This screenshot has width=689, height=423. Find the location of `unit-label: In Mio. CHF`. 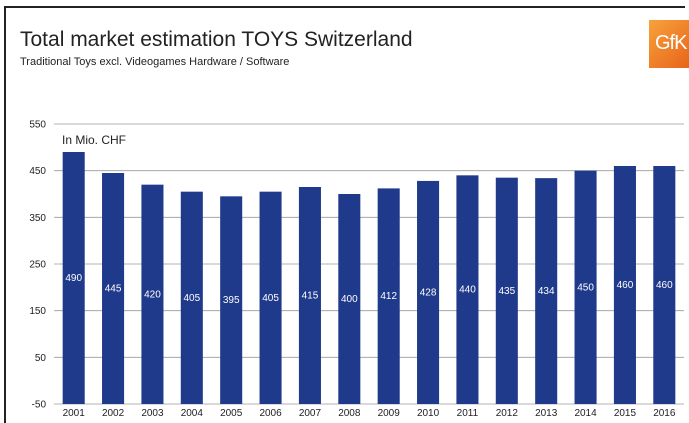

unit-label: In Mio. CHF is located at coordinates (94, 140).